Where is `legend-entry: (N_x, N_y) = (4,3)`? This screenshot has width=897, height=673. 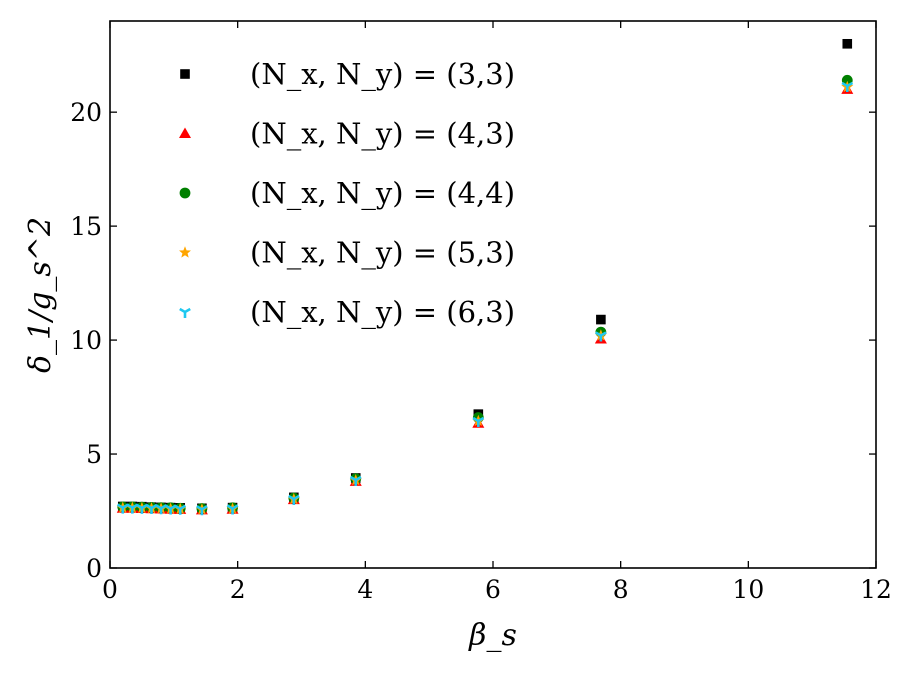
legend-entry: (N_x, N_y) = (4,3) is located at coordinates (347, 134).